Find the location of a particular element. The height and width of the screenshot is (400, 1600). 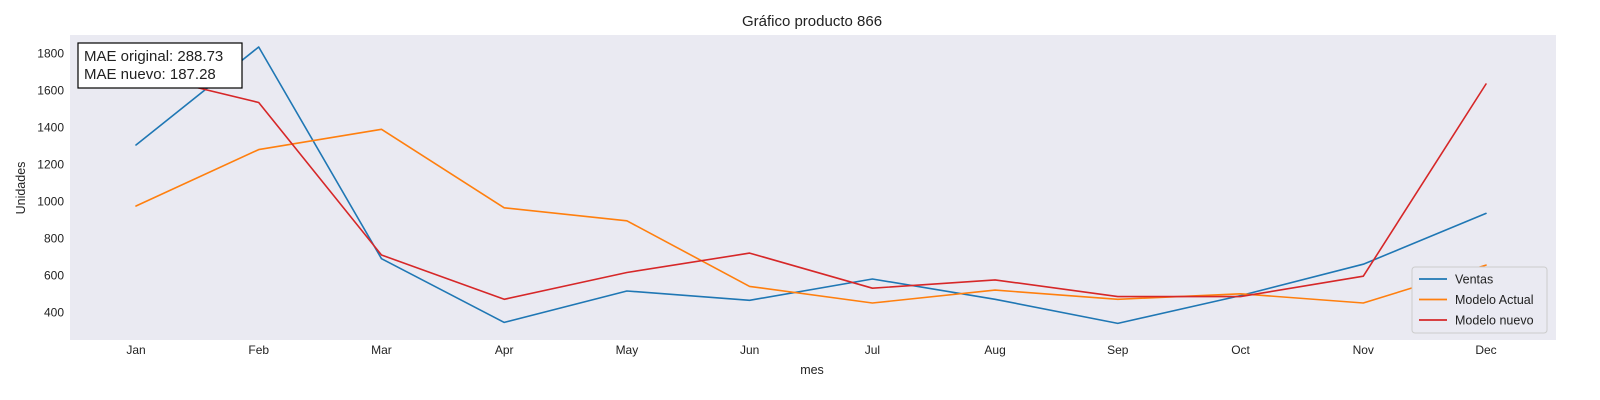

y-tick-label: 800 is located at coordinates (54, 238).